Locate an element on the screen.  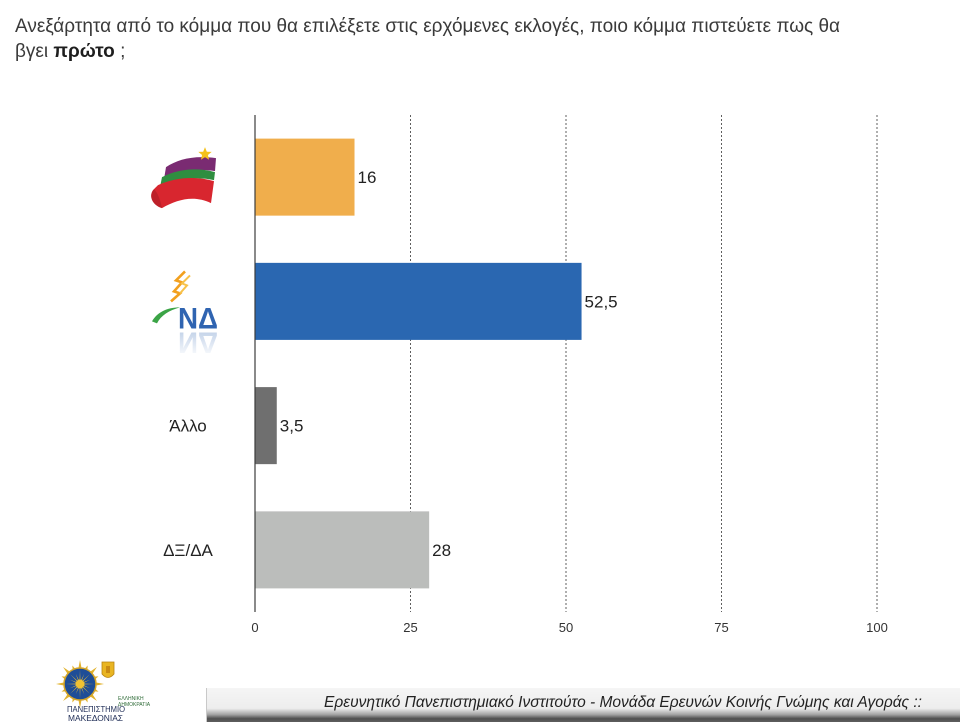
data-label: 16 is located at coordinates (367, 177).